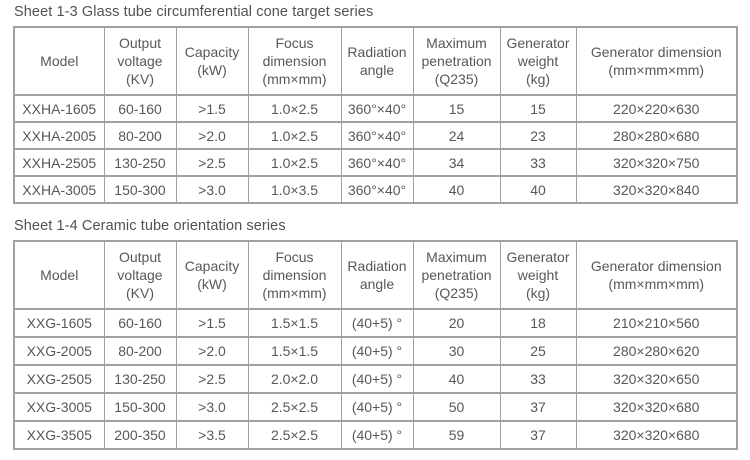 The height and width of the screenshot is (460, 750). What do you see at coordinates (59, 108) in the screenshot?
I see `cell-model: XXHA-1605` at bounding box center [59, 108].